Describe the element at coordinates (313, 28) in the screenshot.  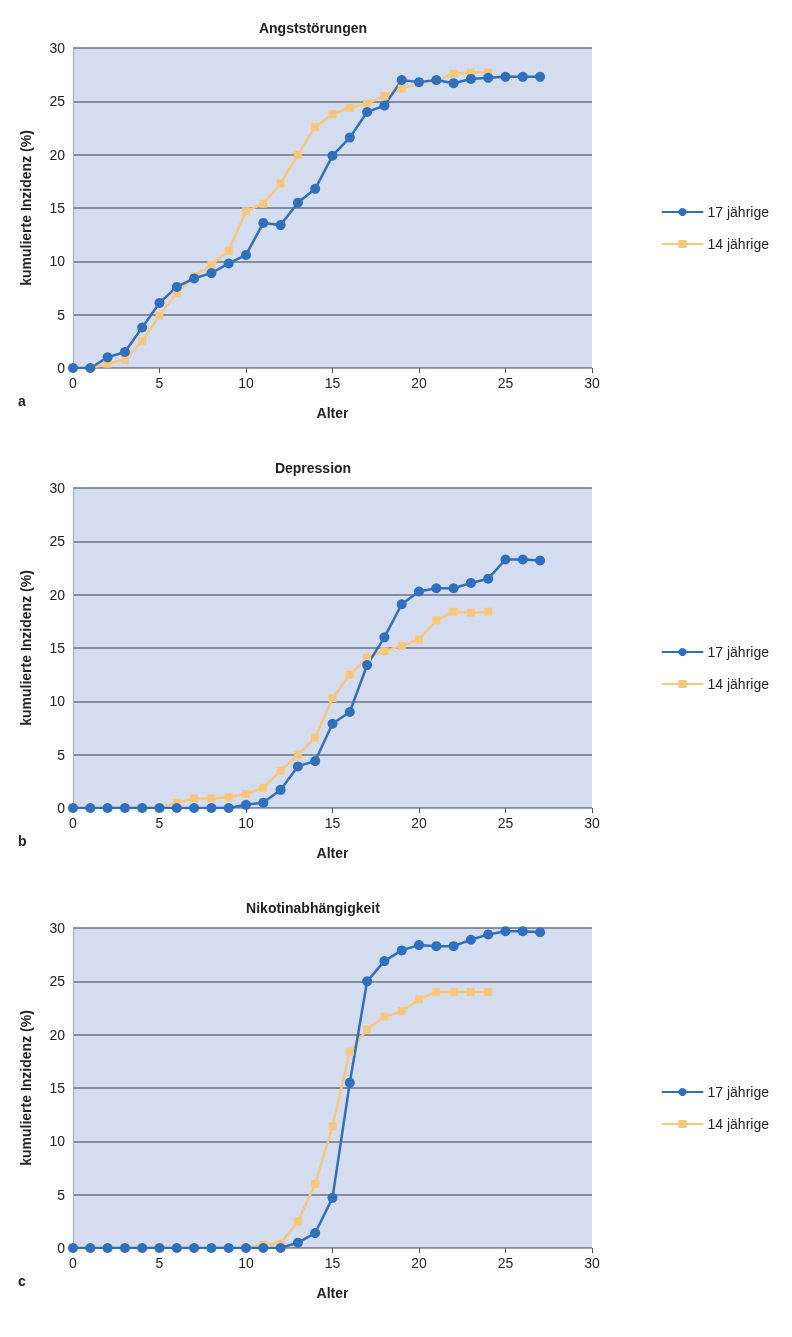
I see `chart-title: Angststörungen` at that location.